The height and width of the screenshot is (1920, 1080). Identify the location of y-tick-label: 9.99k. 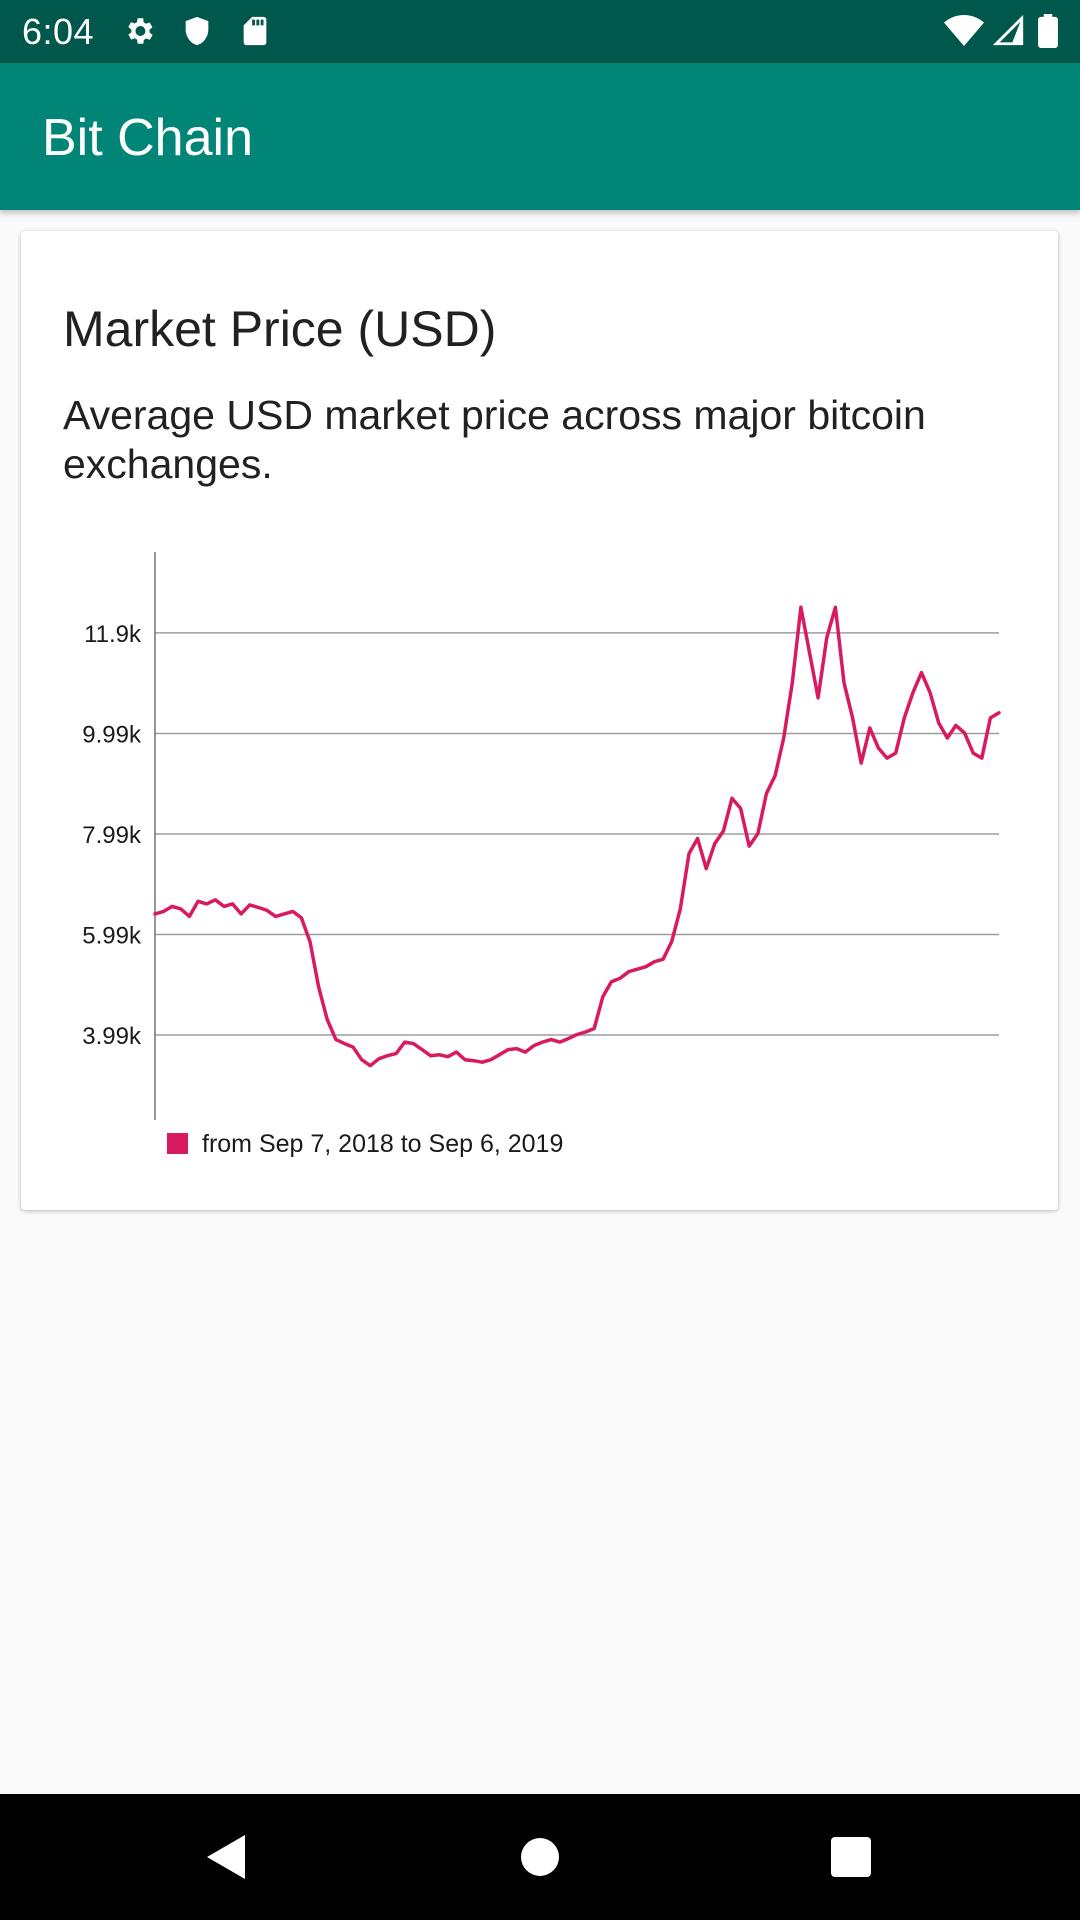
(112, 734).